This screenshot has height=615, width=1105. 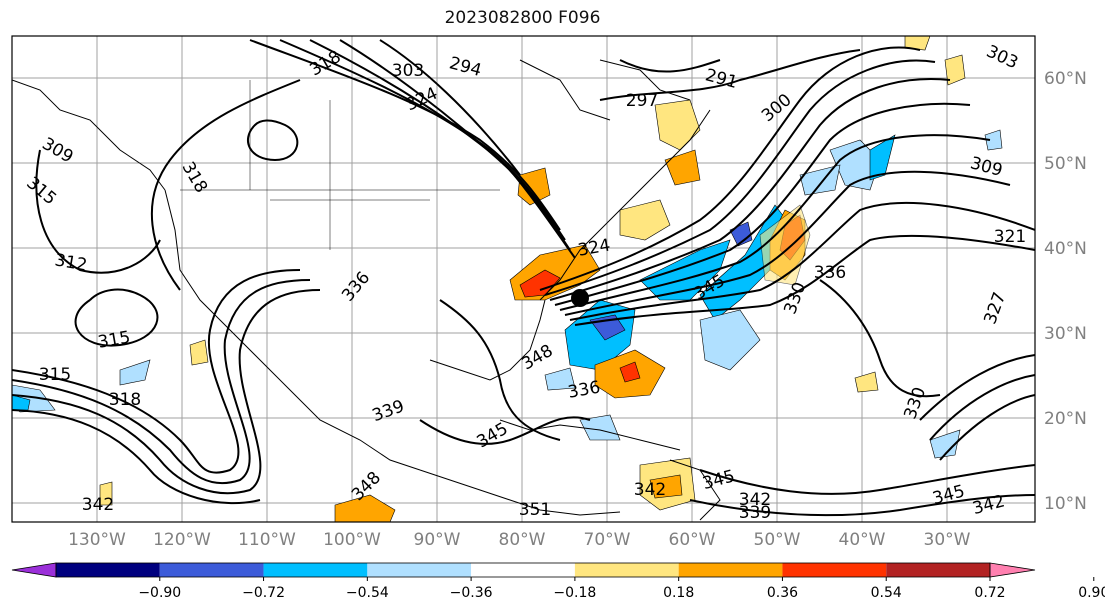 I want to click on colorbar-tick-label: 0.18, so click(x=678, y=593).